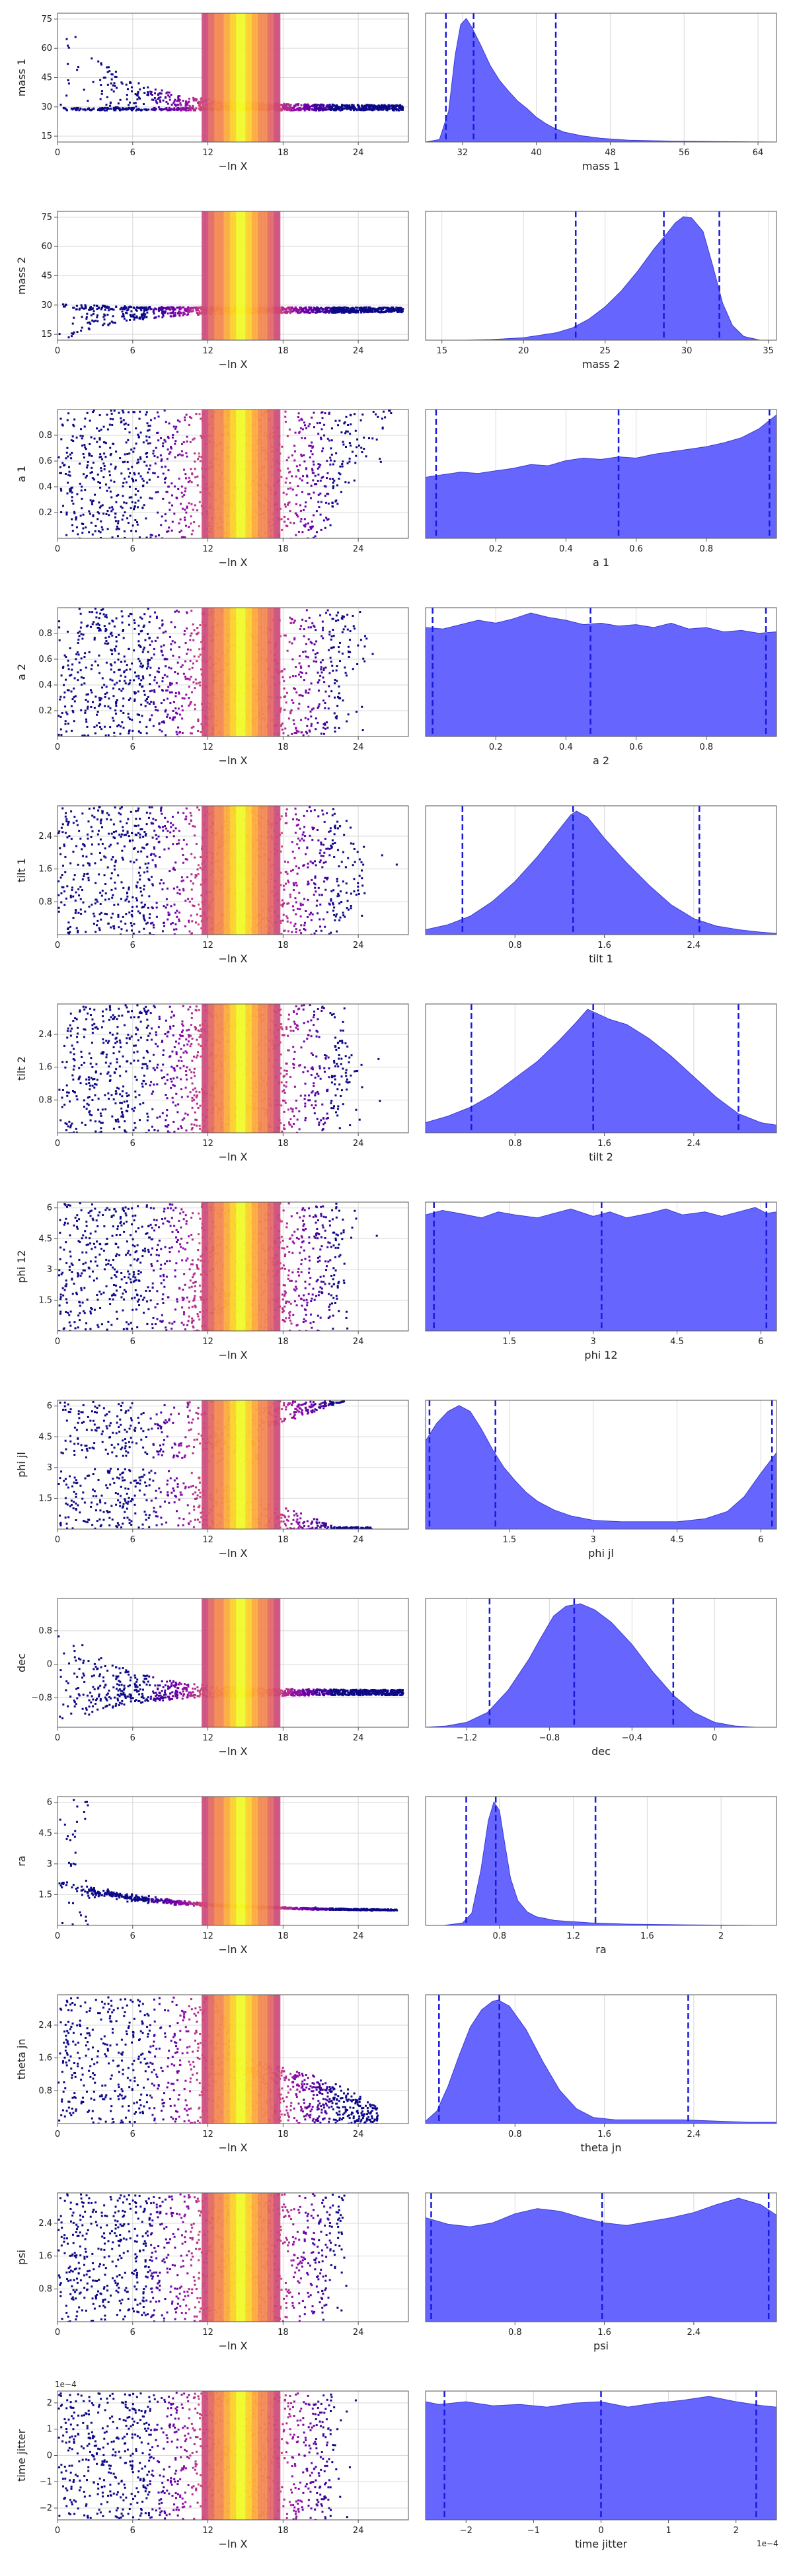 This screenshot has height=2576, width=793. What do you see at coordinates (233, 364) in the screenshot?
I see `x-axis-label: −ln X` at bounding box center [233, 364].